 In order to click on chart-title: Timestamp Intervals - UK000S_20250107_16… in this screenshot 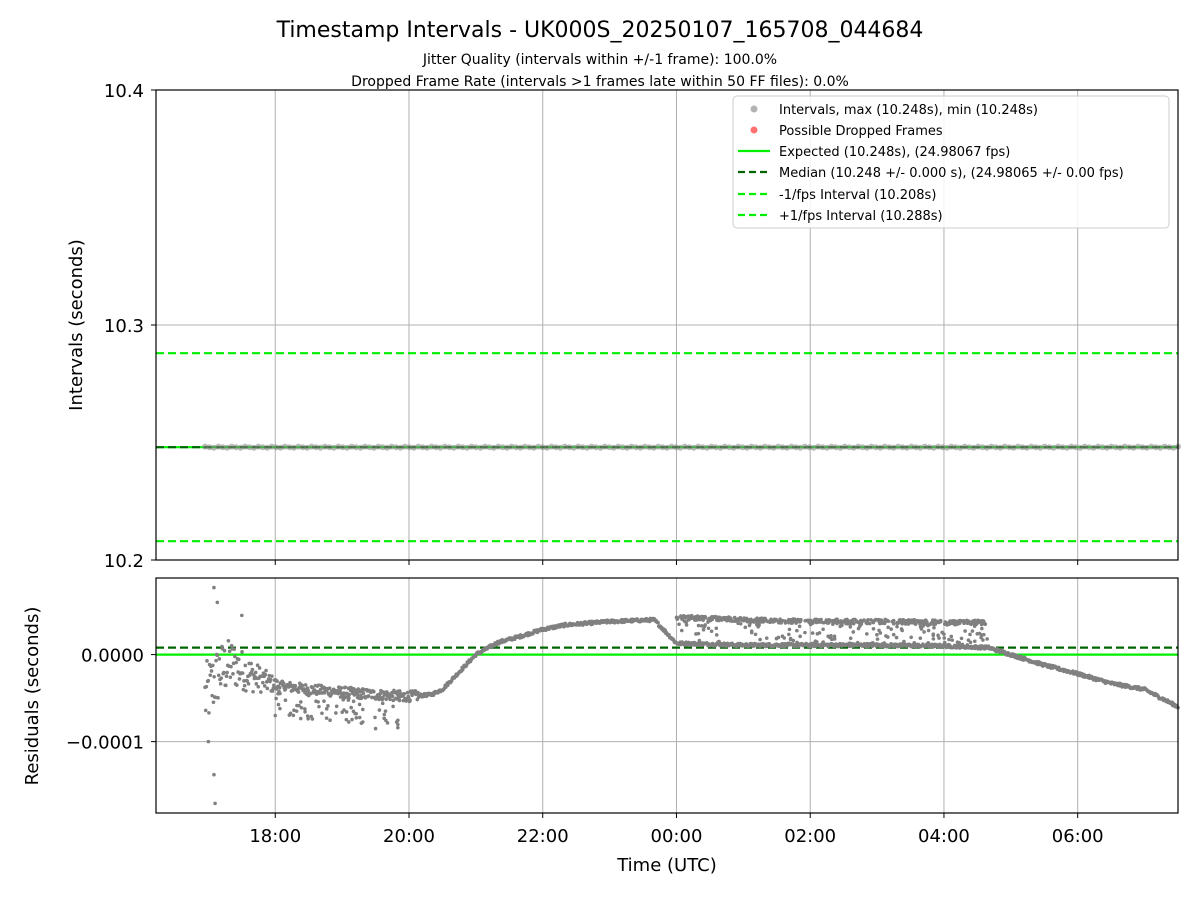, I will do `click(600, 30)`.